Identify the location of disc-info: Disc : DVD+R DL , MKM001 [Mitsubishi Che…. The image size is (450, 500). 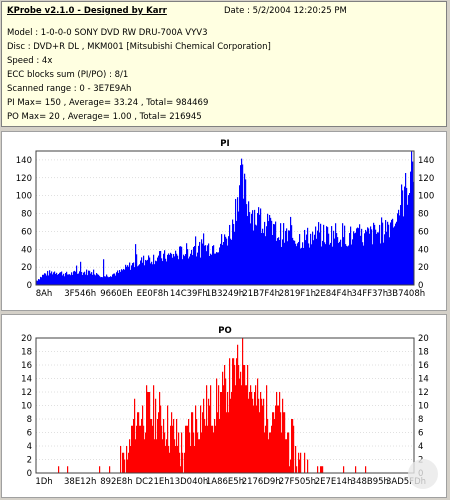
(139, 47).